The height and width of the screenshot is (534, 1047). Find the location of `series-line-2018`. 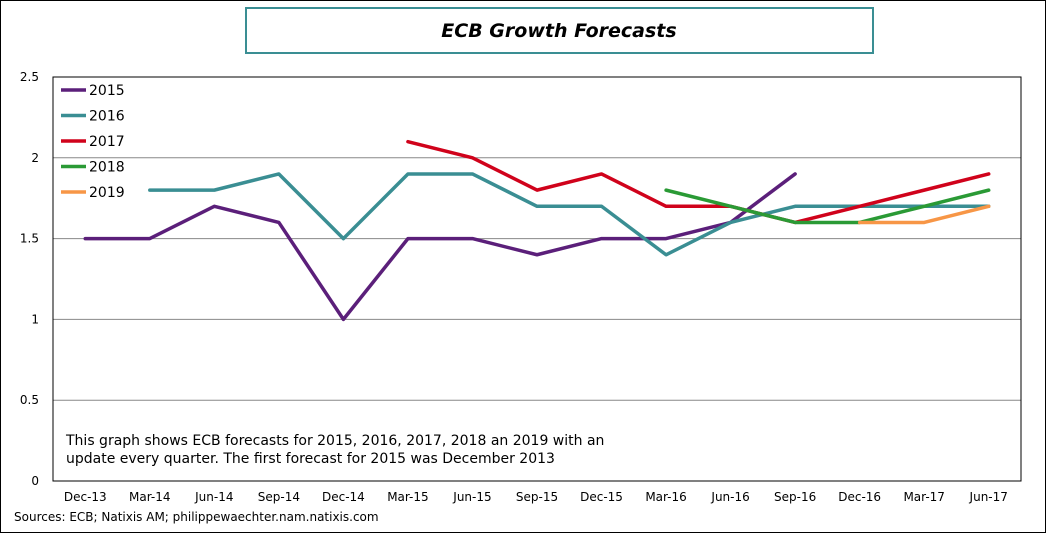

series-line-2018 is located at coordinates (827, 206).